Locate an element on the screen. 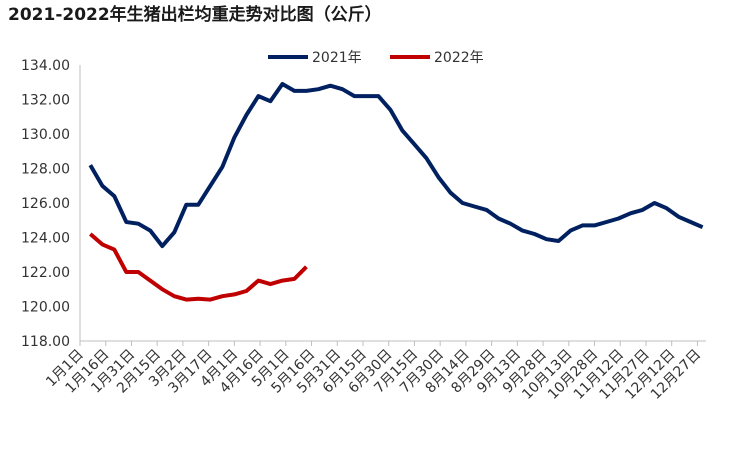 This screenshot has width=751, height=450. y-tick-label: 126.00 is located at coordinates (45, 204).